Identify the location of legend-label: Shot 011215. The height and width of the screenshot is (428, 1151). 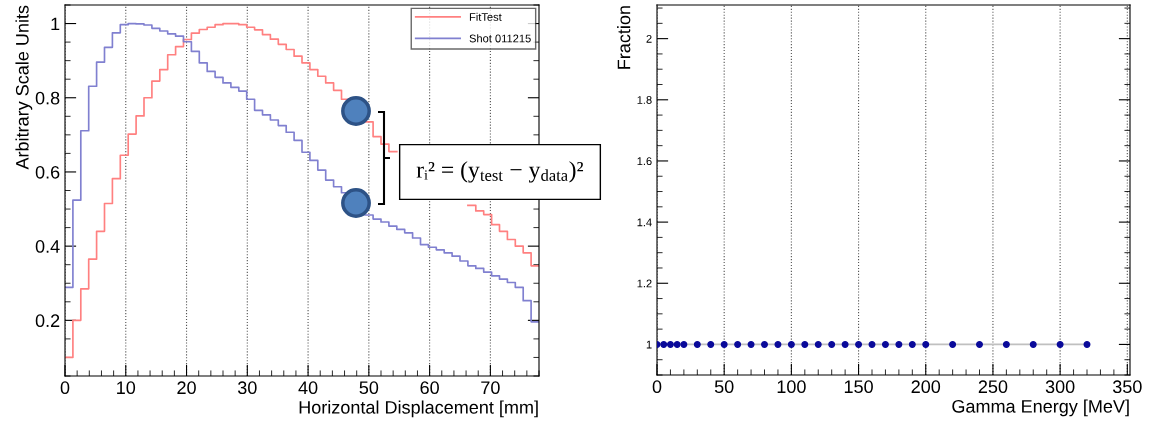
(500, 38).